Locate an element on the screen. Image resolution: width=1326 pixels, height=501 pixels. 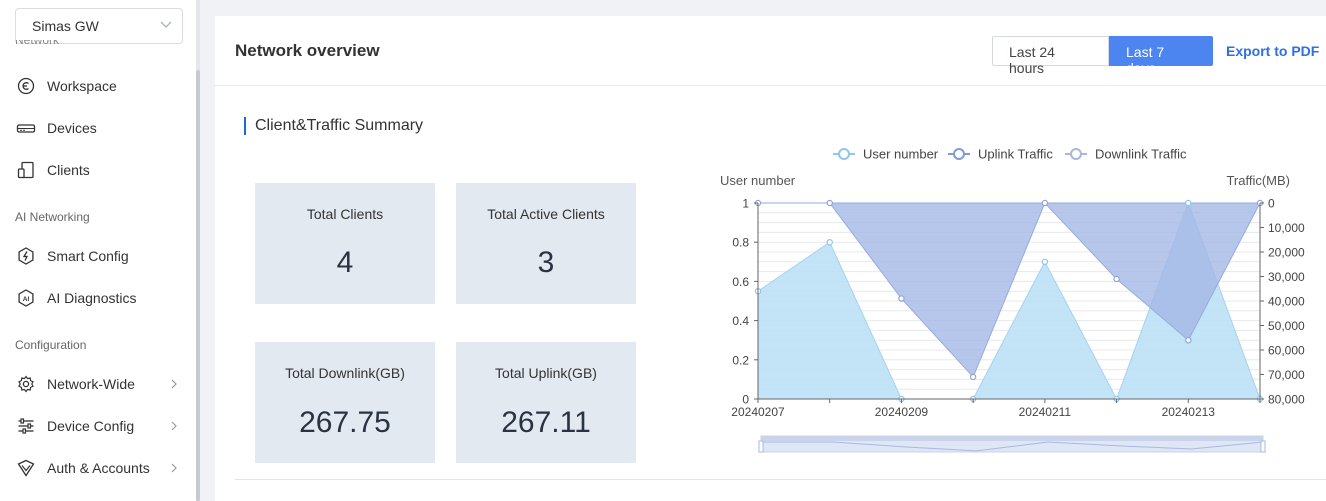
ai-diagnostics-icon: AI is located at coordinates (26, 298).